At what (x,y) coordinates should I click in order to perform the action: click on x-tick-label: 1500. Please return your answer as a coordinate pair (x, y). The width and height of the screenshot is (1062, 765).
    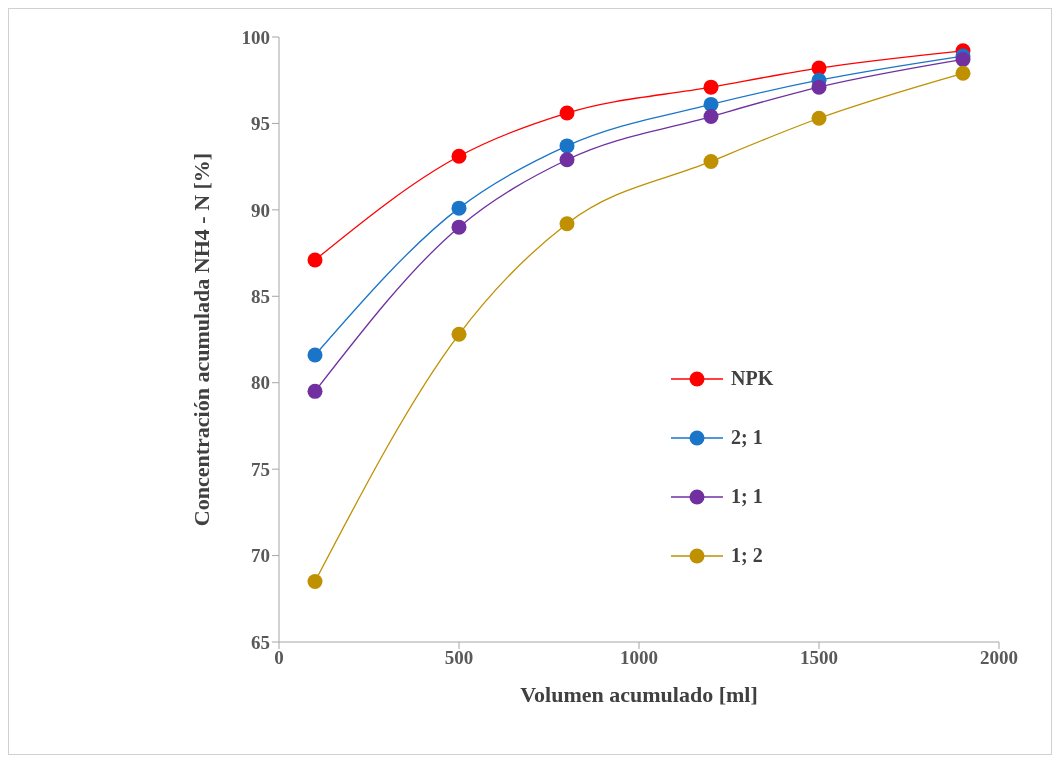
    Looking at the image, I should click on (819, 658).